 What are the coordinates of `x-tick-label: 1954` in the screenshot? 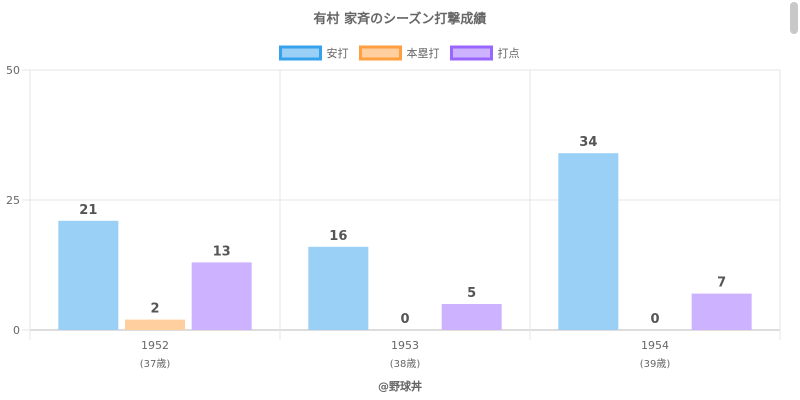 It's located at (655, 345).